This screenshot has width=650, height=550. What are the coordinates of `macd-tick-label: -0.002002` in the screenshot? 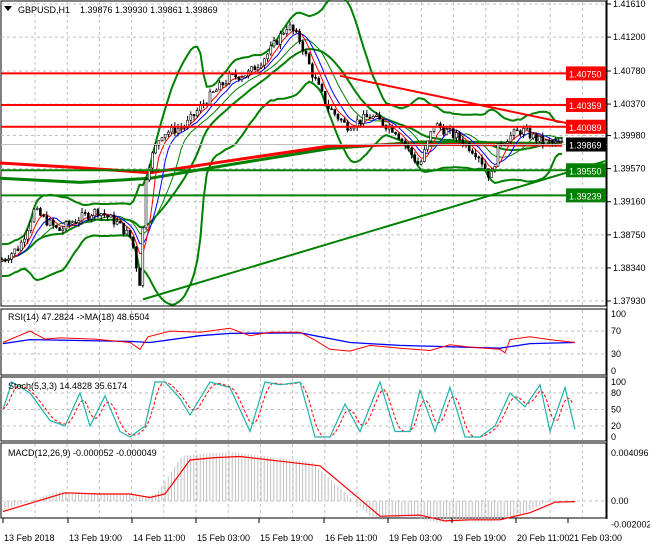 It's located at (630, 524).